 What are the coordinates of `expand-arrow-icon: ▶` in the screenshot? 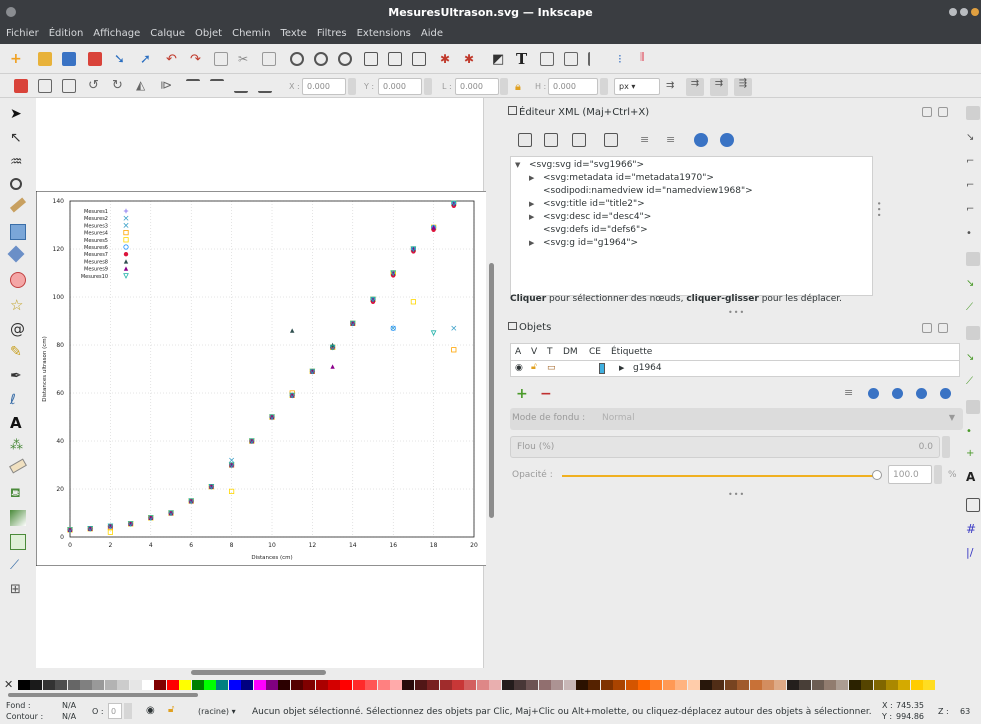 It's located at (621, 368).